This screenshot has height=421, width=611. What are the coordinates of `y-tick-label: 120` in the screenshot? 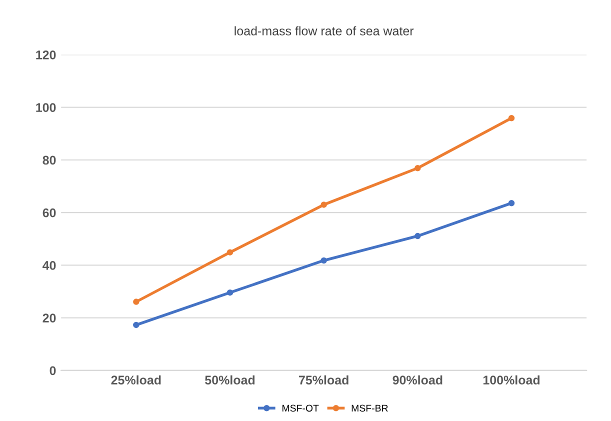 It's located at (46, 55).